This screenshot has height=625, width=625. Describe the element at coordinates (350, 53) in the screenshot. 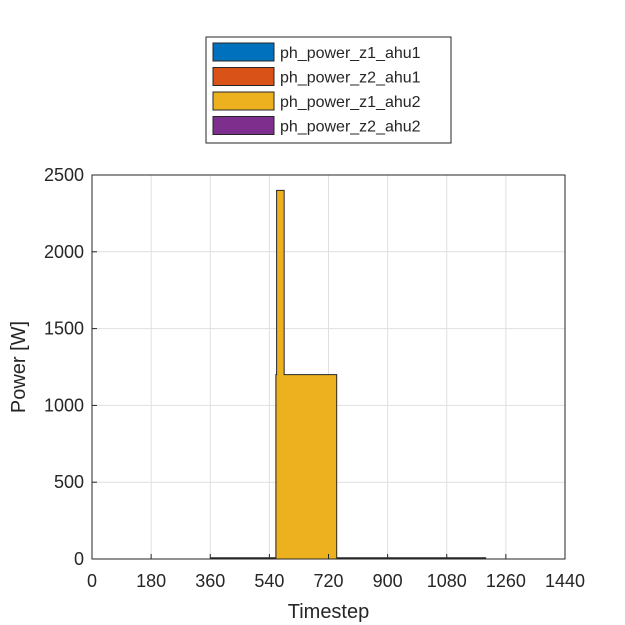

I see `legend-label-0: ph_power_z1_ahu1` at that location.